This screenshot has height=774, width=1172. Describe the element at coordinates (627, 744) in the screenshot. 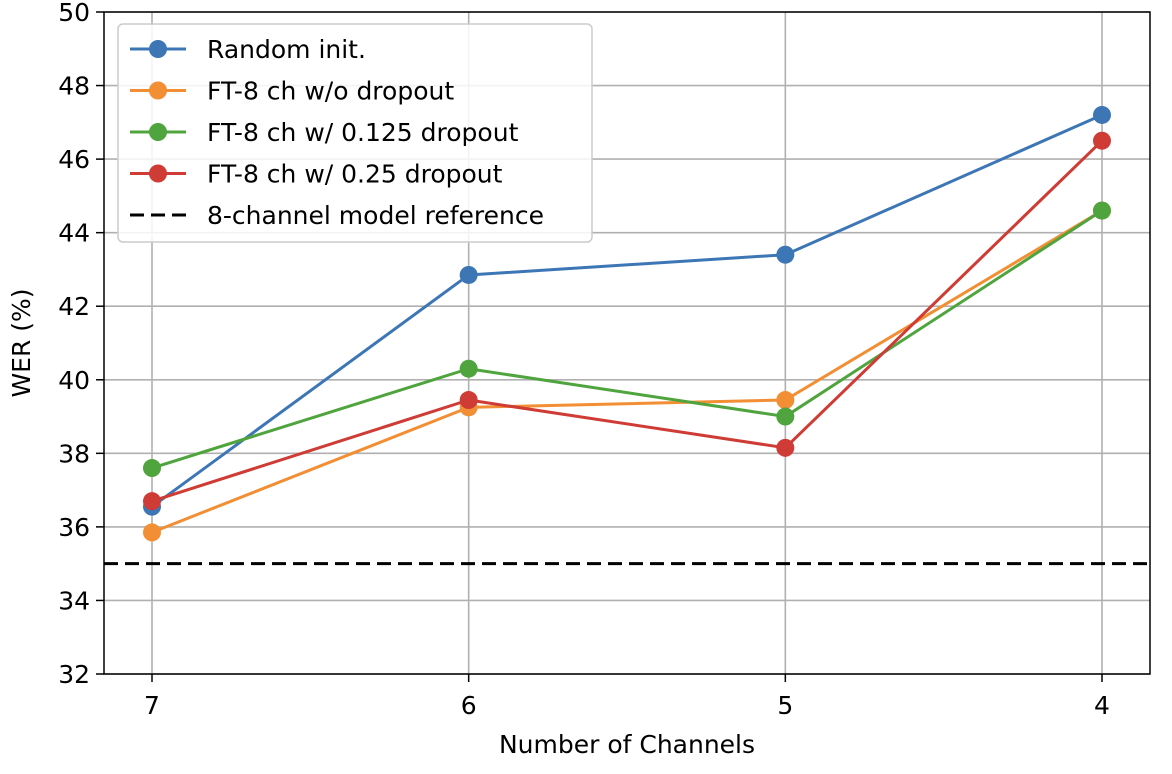

I see `x-axis-label: Number of Channels` at that location.